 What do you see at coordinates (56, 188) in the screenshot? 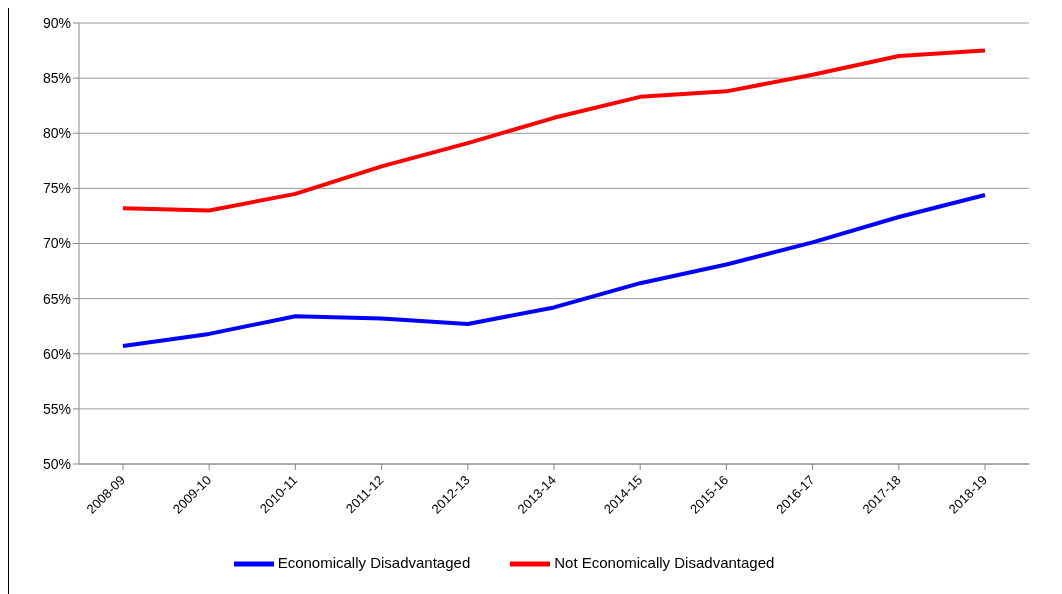
I see `y-tick-label: 75%` at bounding box center [56, 188].